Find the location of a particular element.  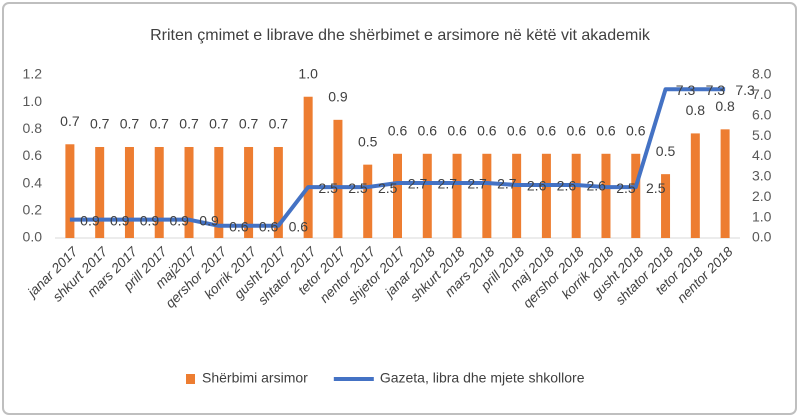

bar-value-label: 1.0 is located at coordinates (308, 73).